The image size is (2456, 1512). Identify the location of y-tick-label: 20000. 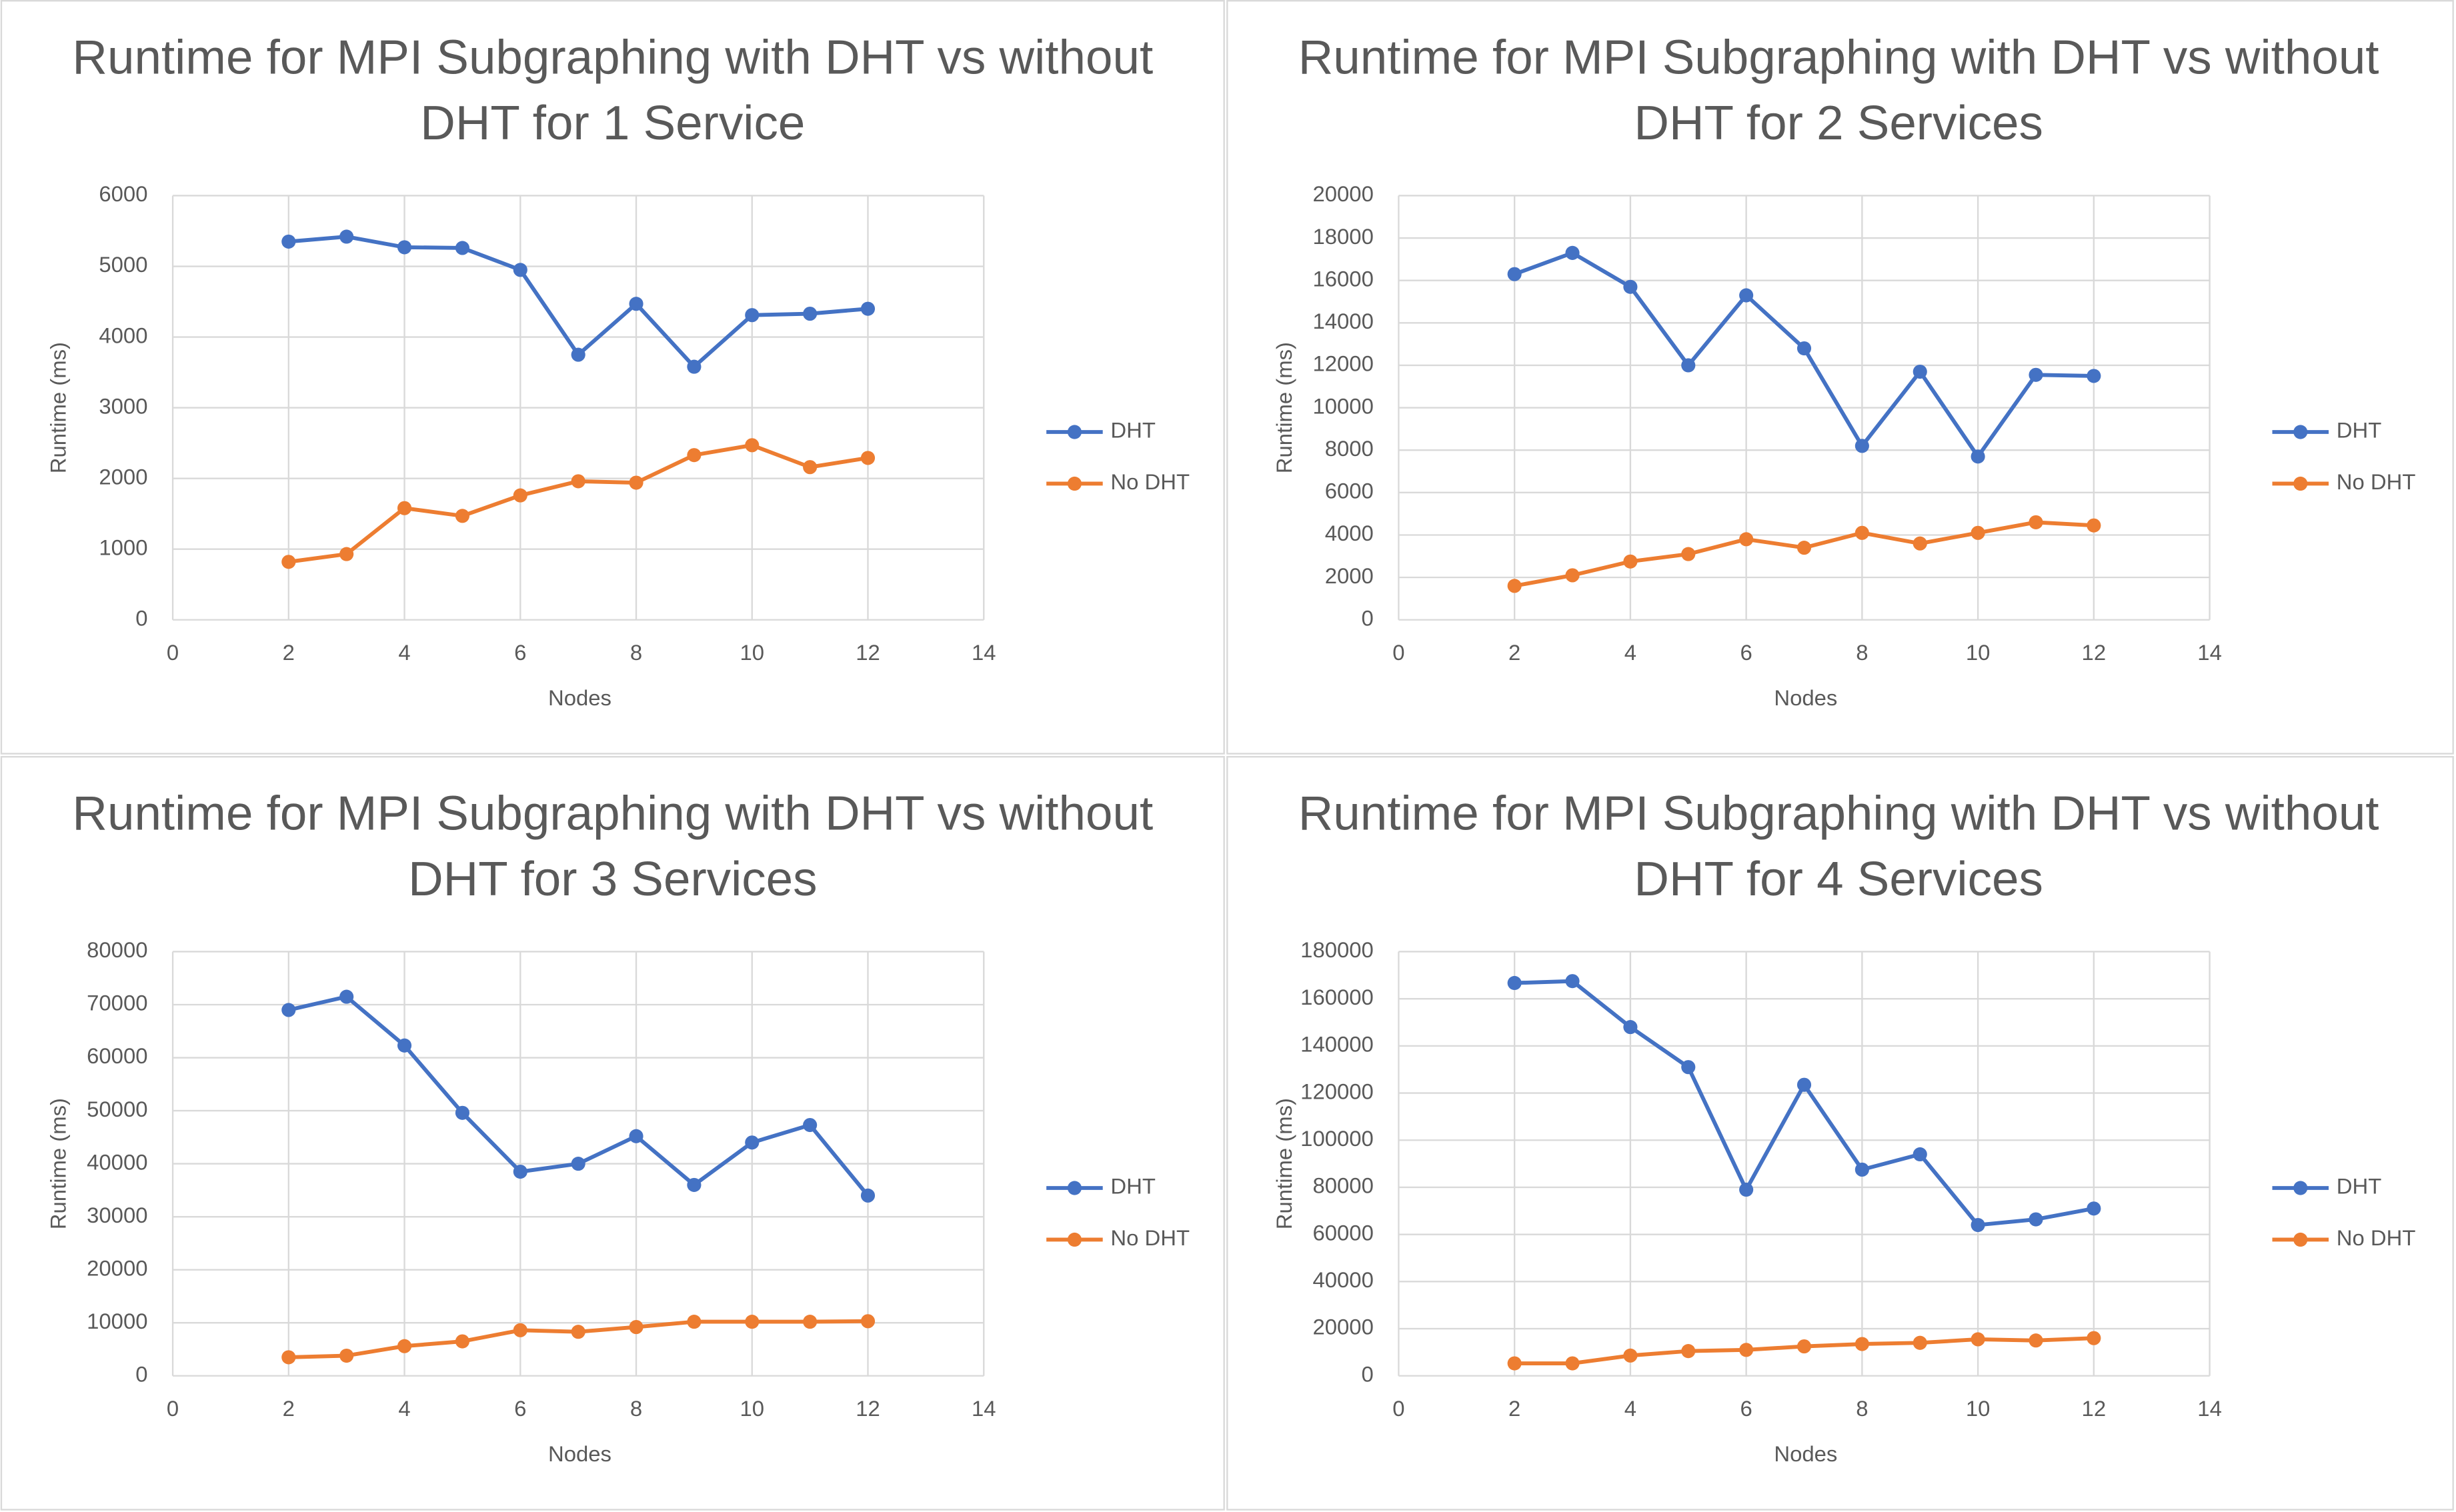
(1342, 1327).